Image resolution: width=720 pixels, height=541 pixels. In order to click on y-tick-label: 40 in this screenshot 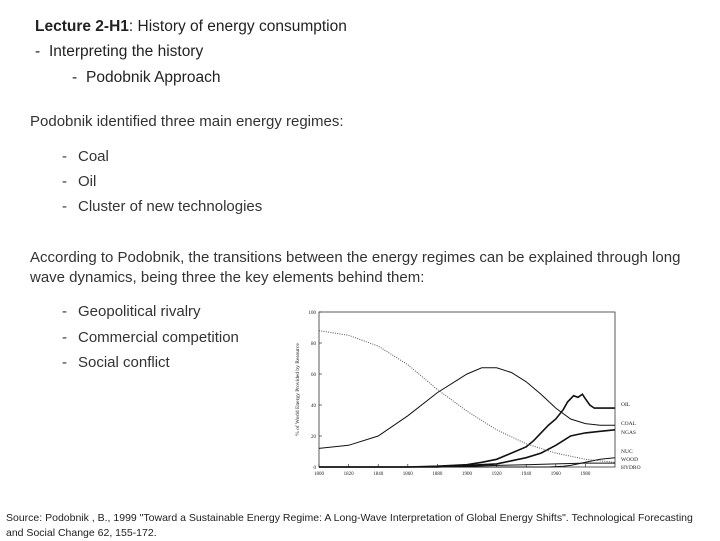, I will do `click(314, 406)`.